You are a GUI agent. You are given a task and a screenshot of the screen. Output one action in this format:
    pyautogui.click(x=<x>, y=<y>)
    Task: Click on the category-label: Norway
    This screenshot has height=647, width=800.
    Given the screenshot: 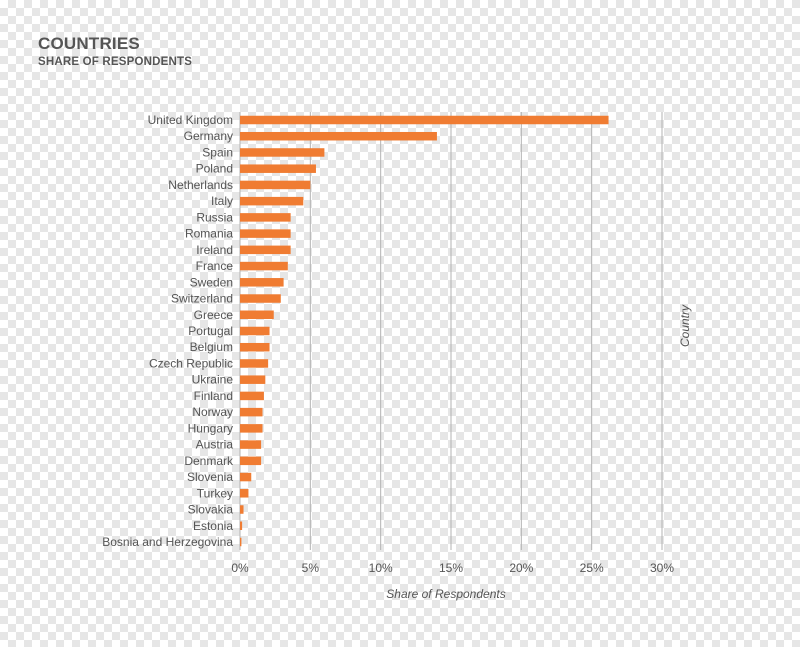 What is the action you would take?
    pyautogui.click(x=212, y=412)
    